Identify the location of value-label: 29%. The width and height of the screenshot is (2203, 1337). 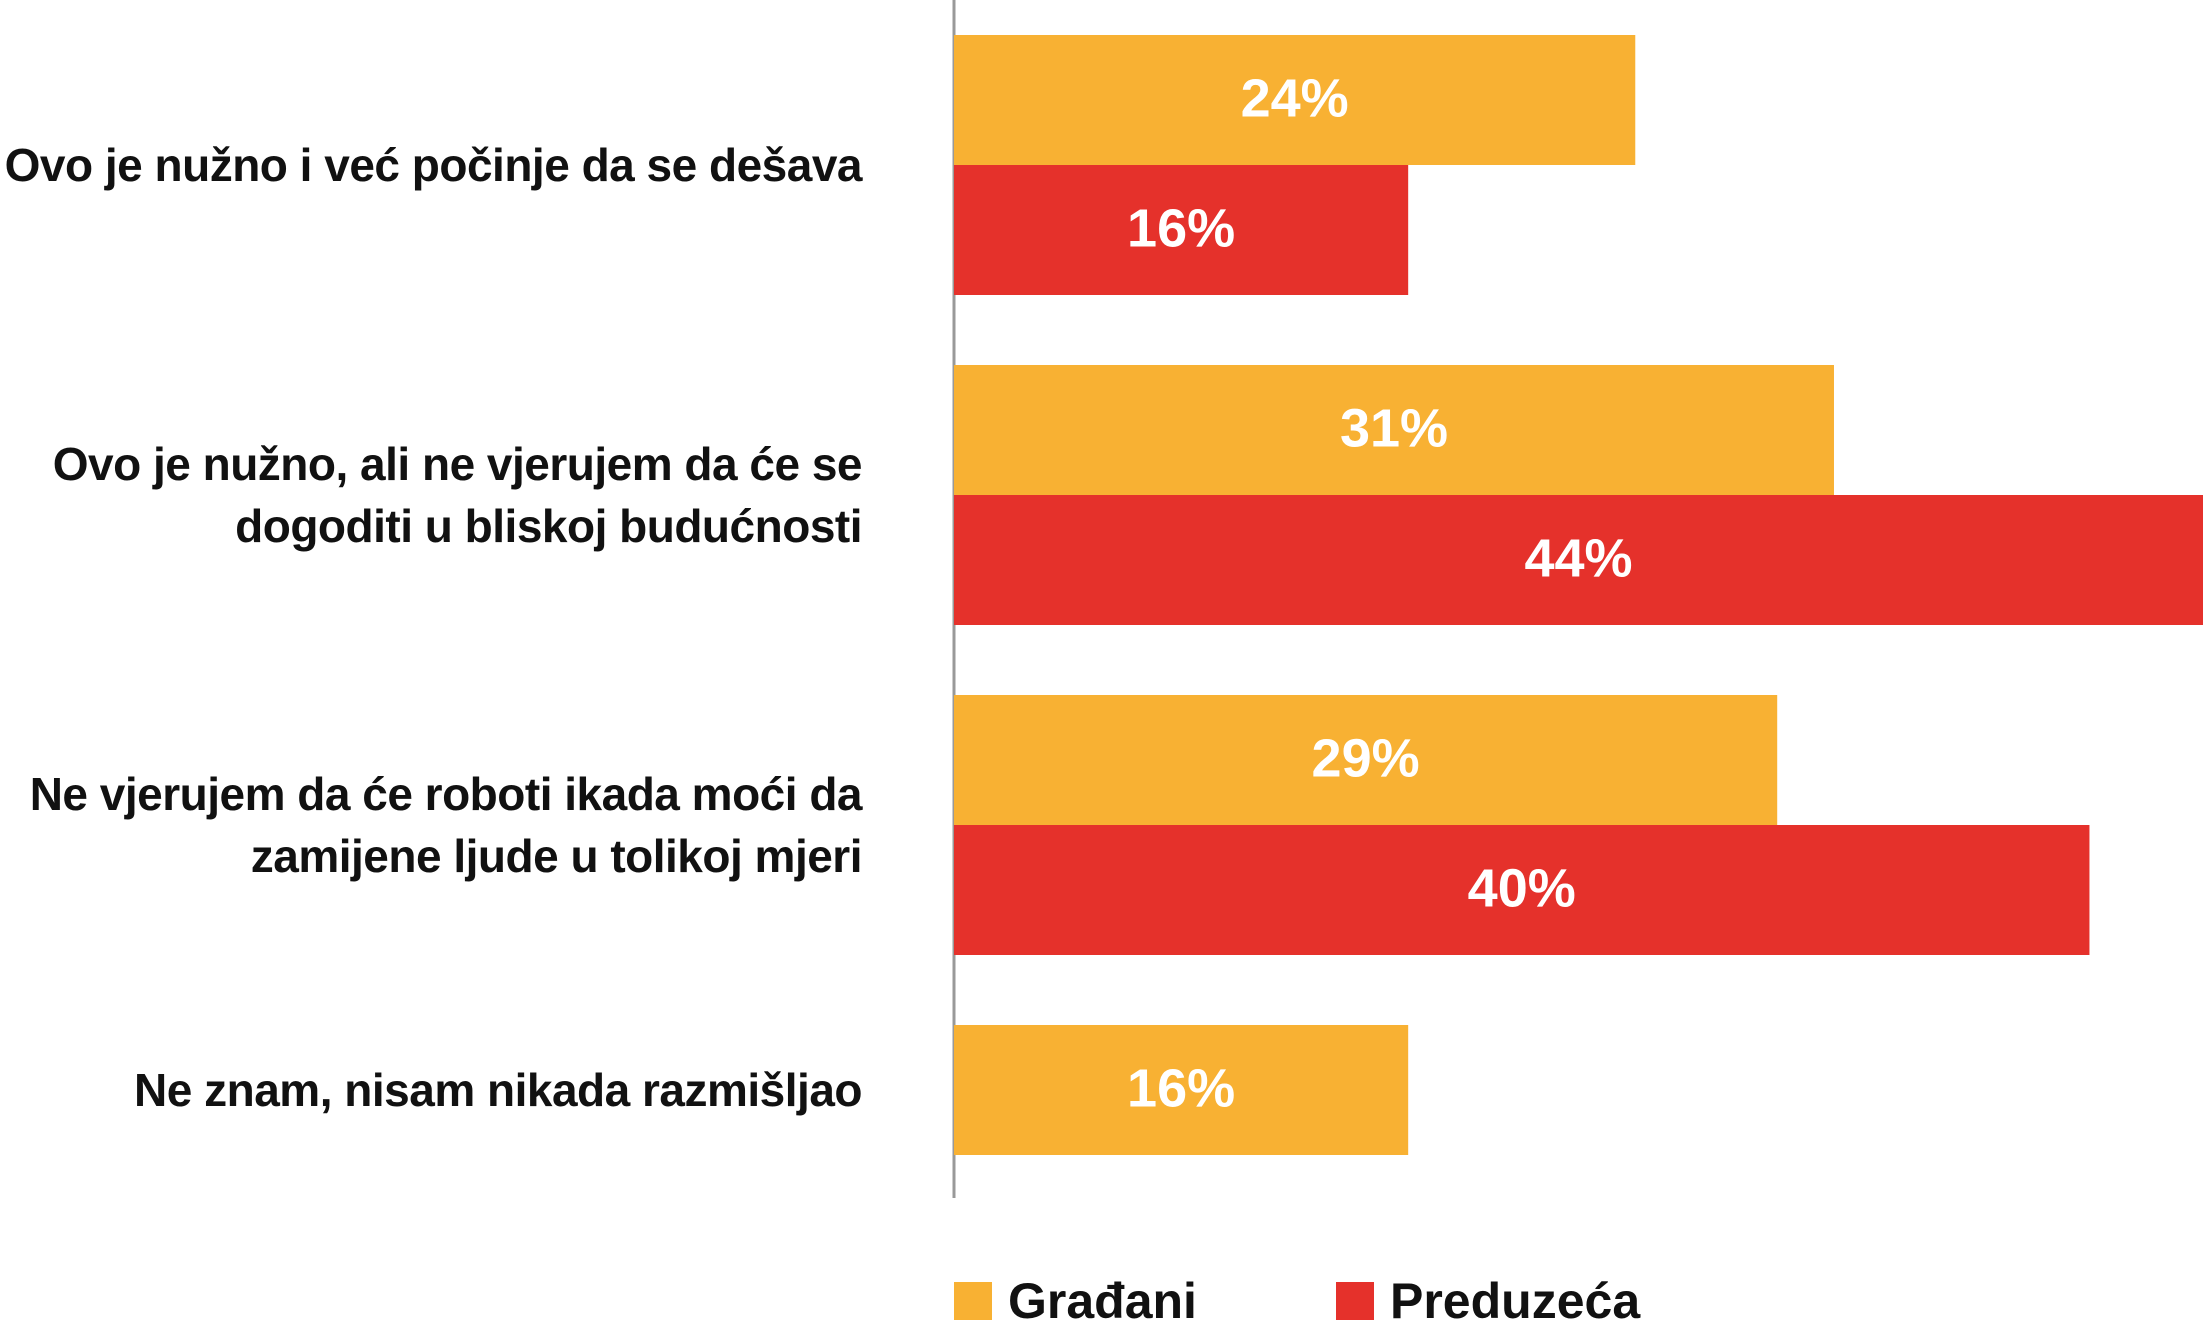
(1366, 758).